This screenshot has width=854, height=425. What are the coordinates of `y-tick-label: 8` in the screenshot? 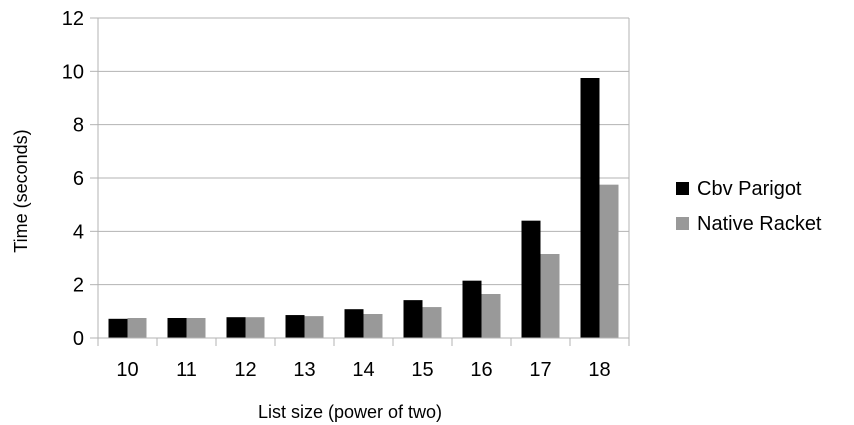 It's located at (78, 126).